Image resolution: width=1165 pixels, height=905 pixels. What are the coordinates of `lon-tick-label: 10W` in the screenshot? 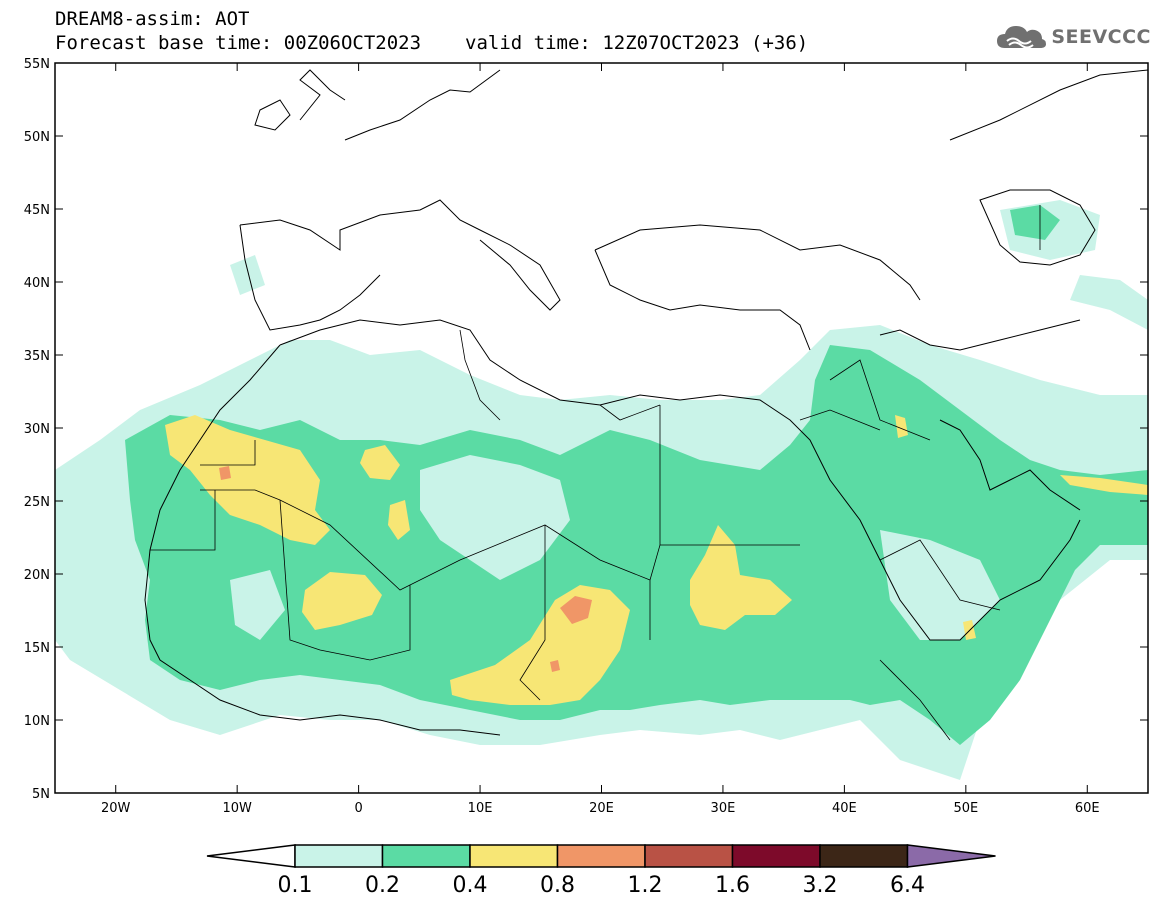 It's located at (237, 808).